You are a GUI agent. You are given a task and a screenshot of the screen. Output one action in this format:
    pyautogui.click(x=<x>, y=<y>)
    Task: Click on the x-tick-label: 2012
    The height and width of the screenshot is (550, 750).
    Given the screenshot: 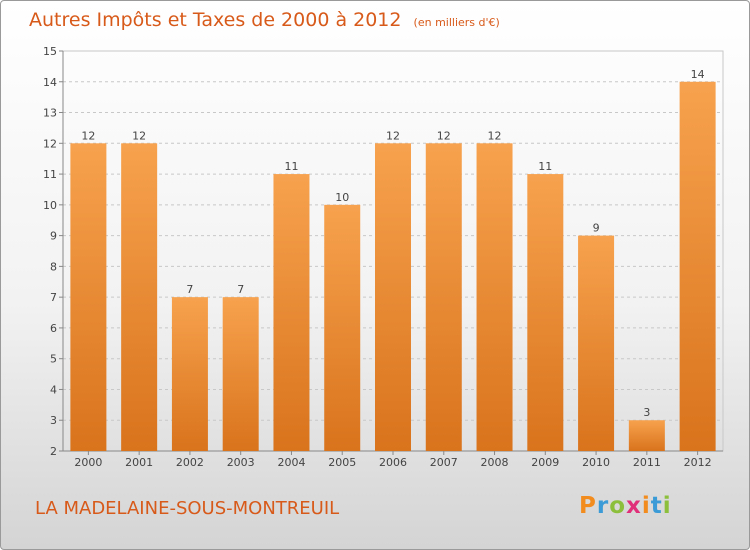 What is the action you would take?
    pyautogui.click(x=698, y=462)
    